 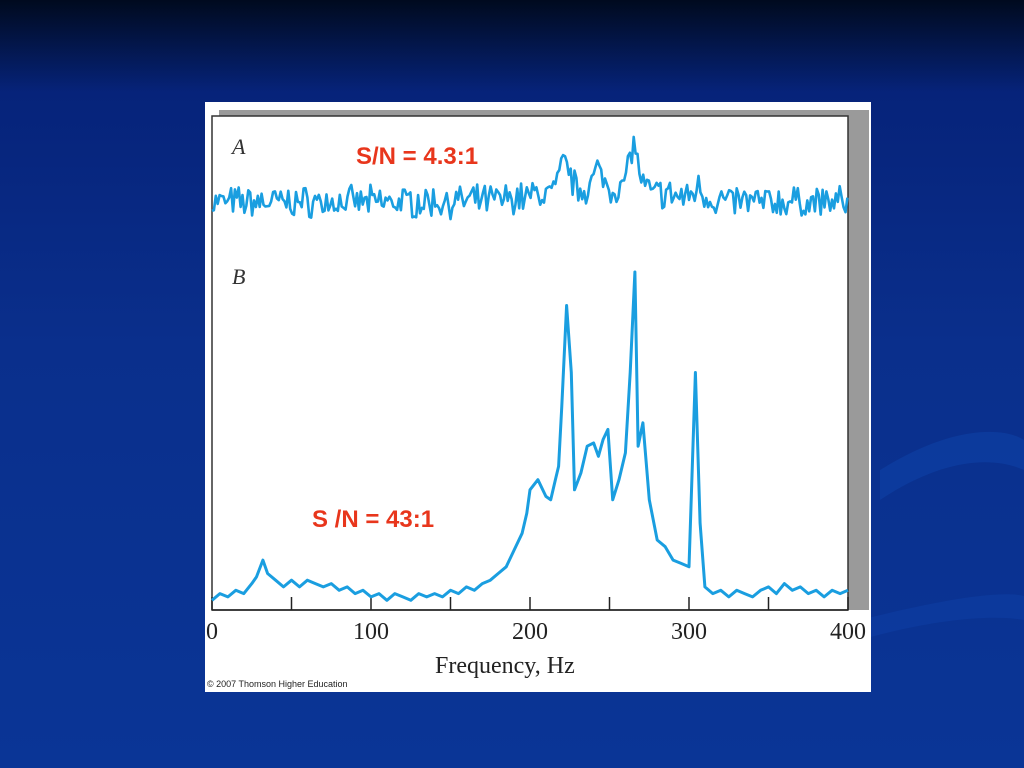 I want to click on x-tick-label-300: 300, so click(x=689, y=632).